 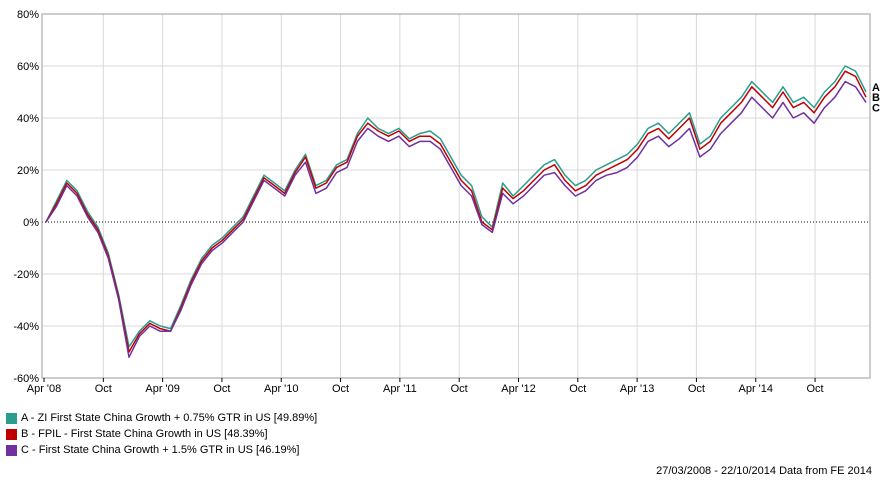 What do you see at coordinates (876, 88) in the screenshot?
I see `end-label-a: A` at bounding box center [876, 88].